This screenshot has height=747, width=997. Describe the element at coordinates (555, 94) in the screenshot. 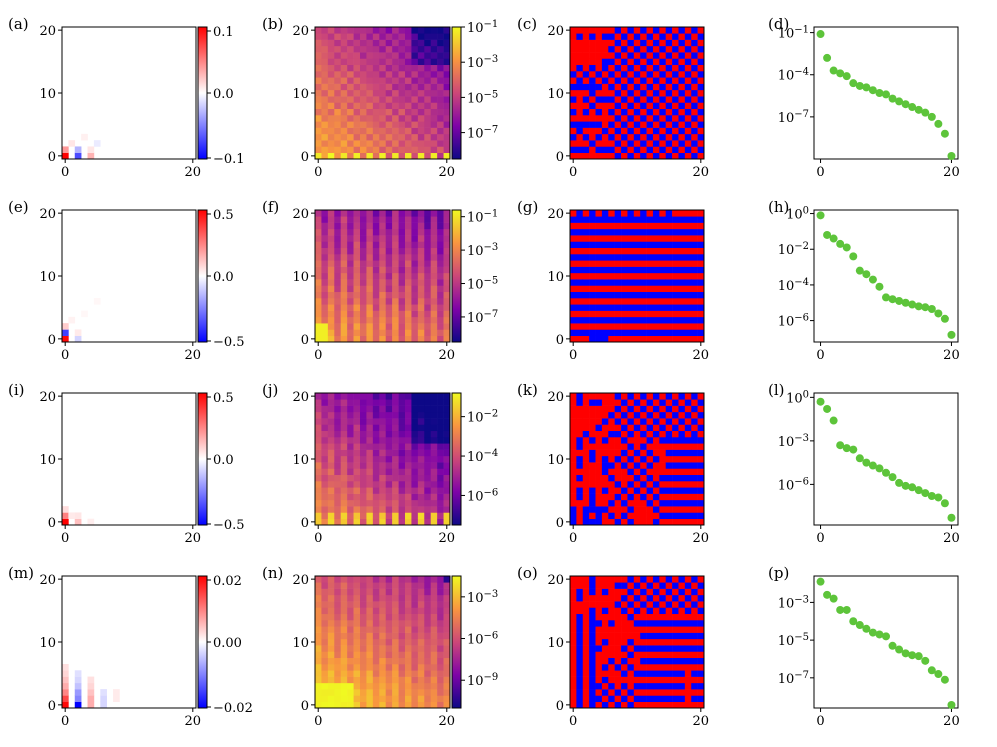

I see `sign-ytick-label: 10` at that location.